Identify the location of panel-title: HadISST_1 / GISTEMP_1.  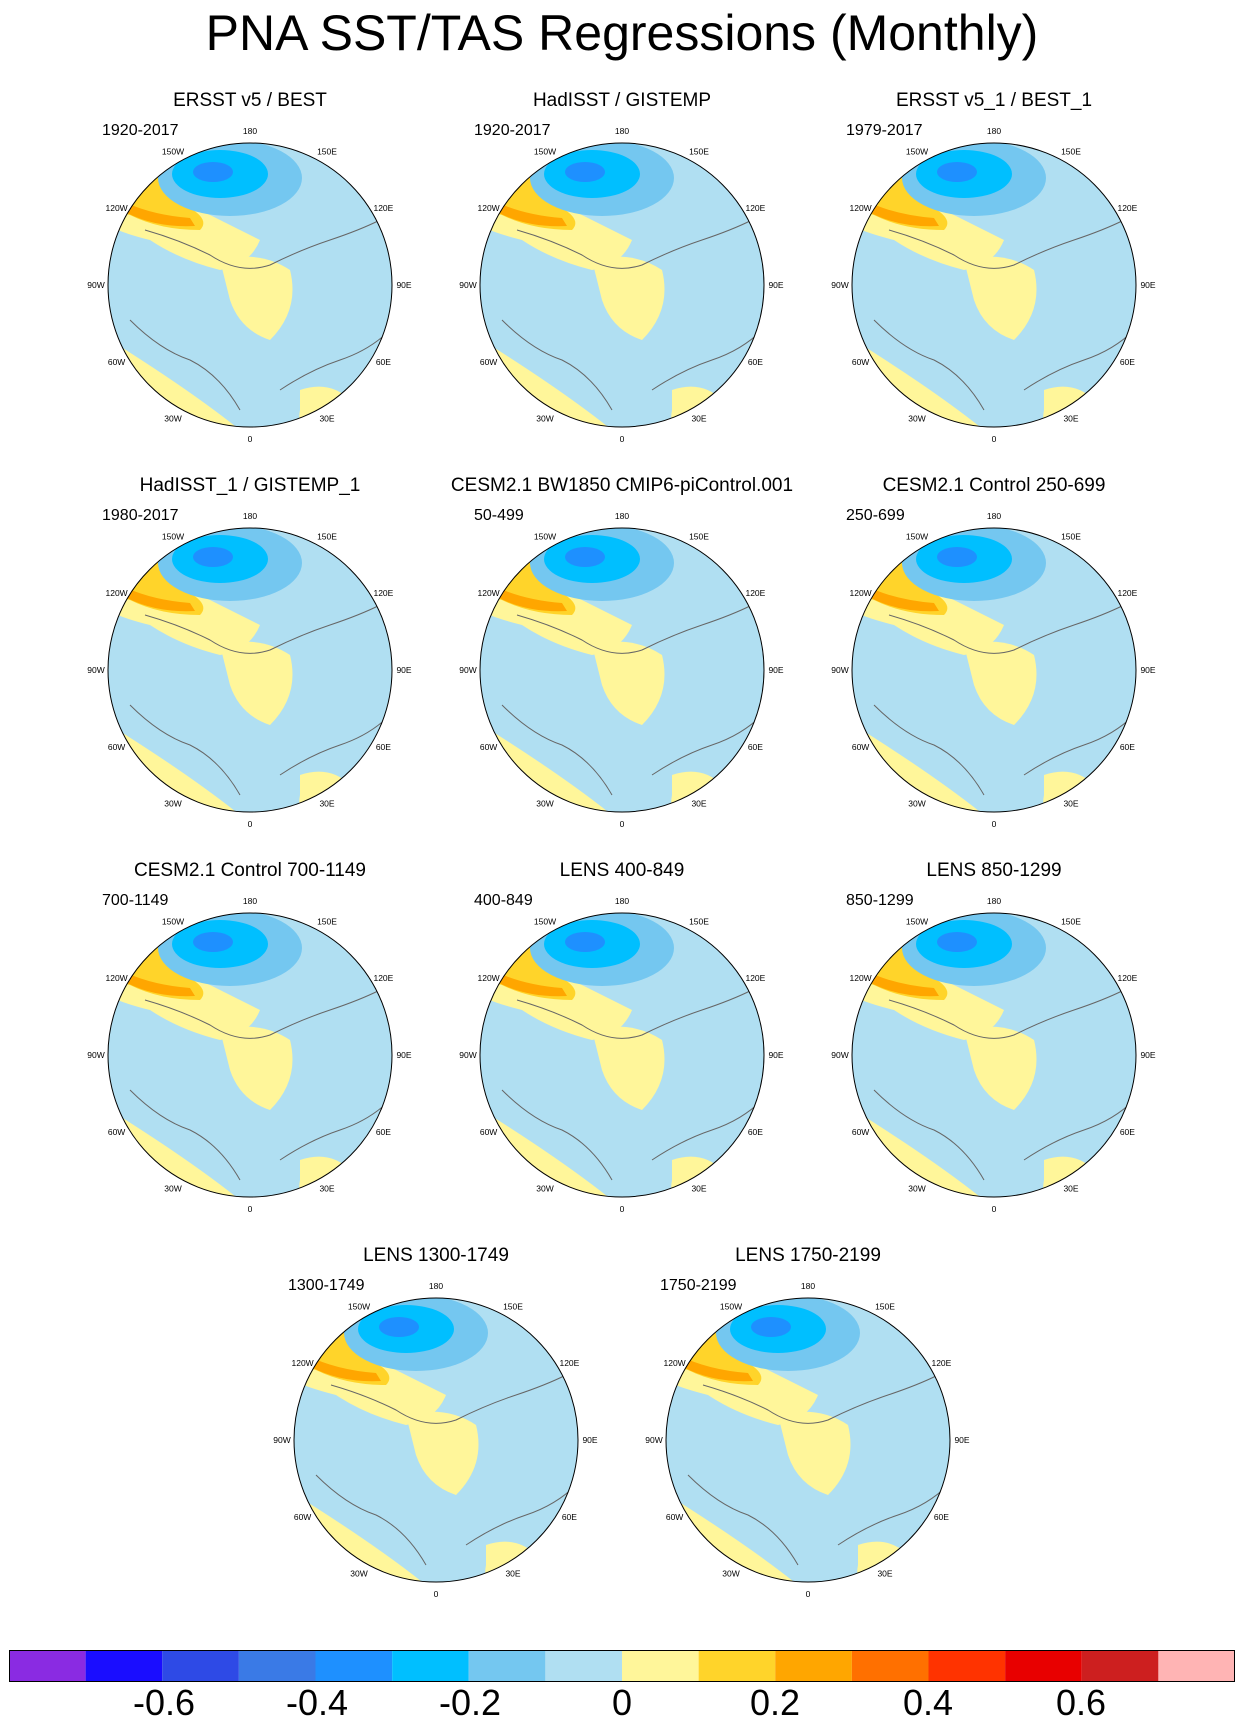
(250, 485).